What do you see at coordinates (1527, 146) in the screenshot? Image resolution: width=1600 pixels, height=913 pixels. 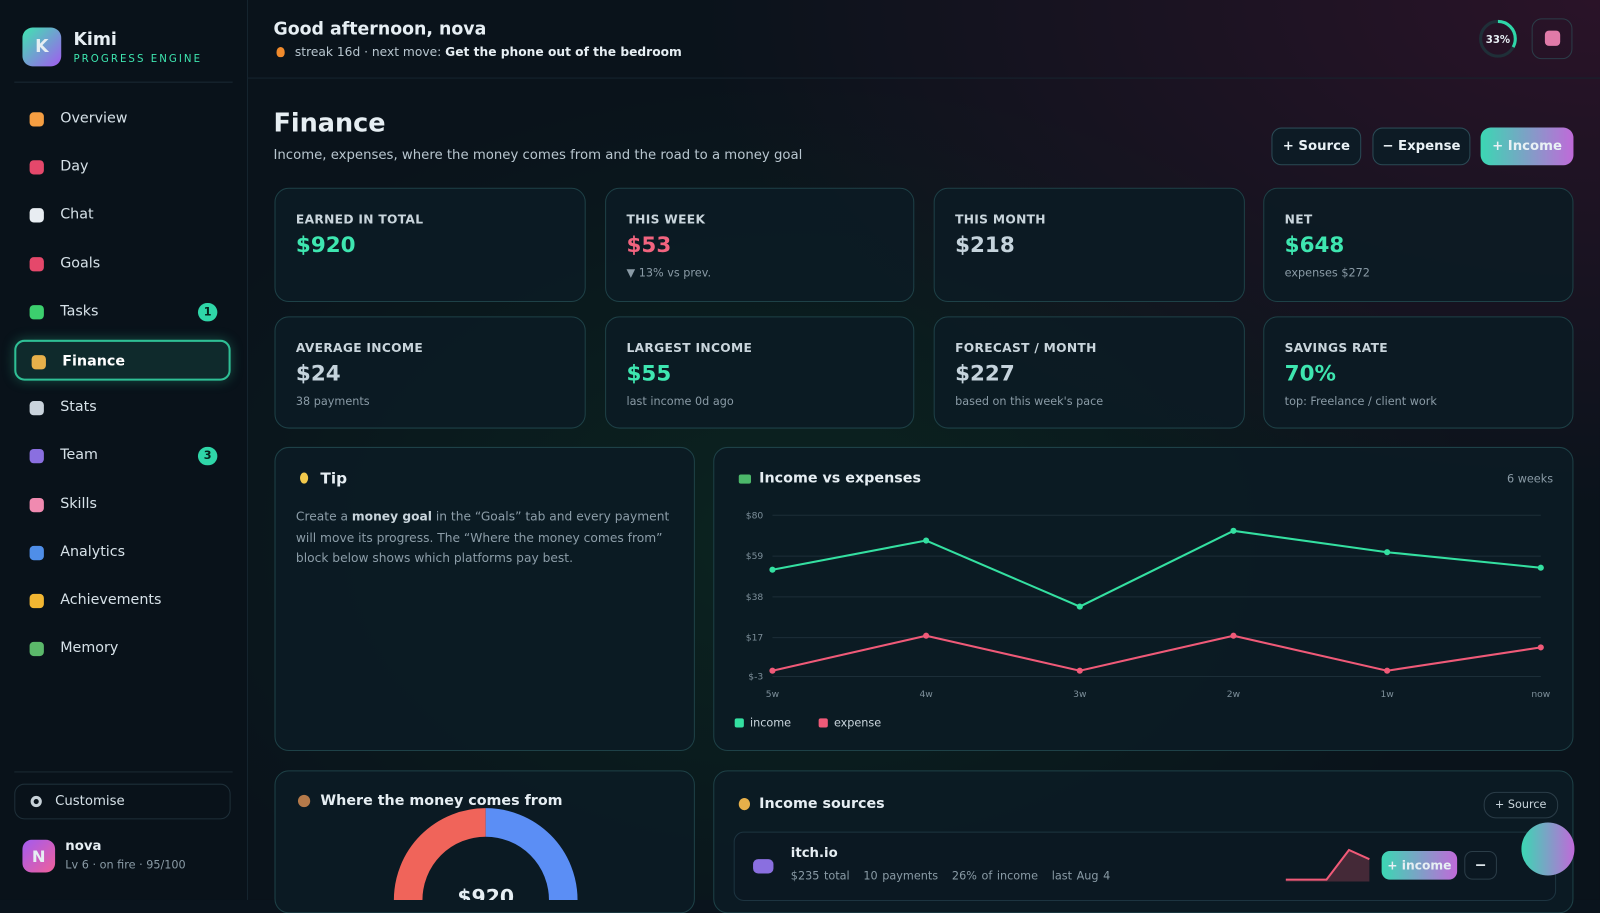 I see `add-income-button: + Income` at bounding box center [1527, 146].